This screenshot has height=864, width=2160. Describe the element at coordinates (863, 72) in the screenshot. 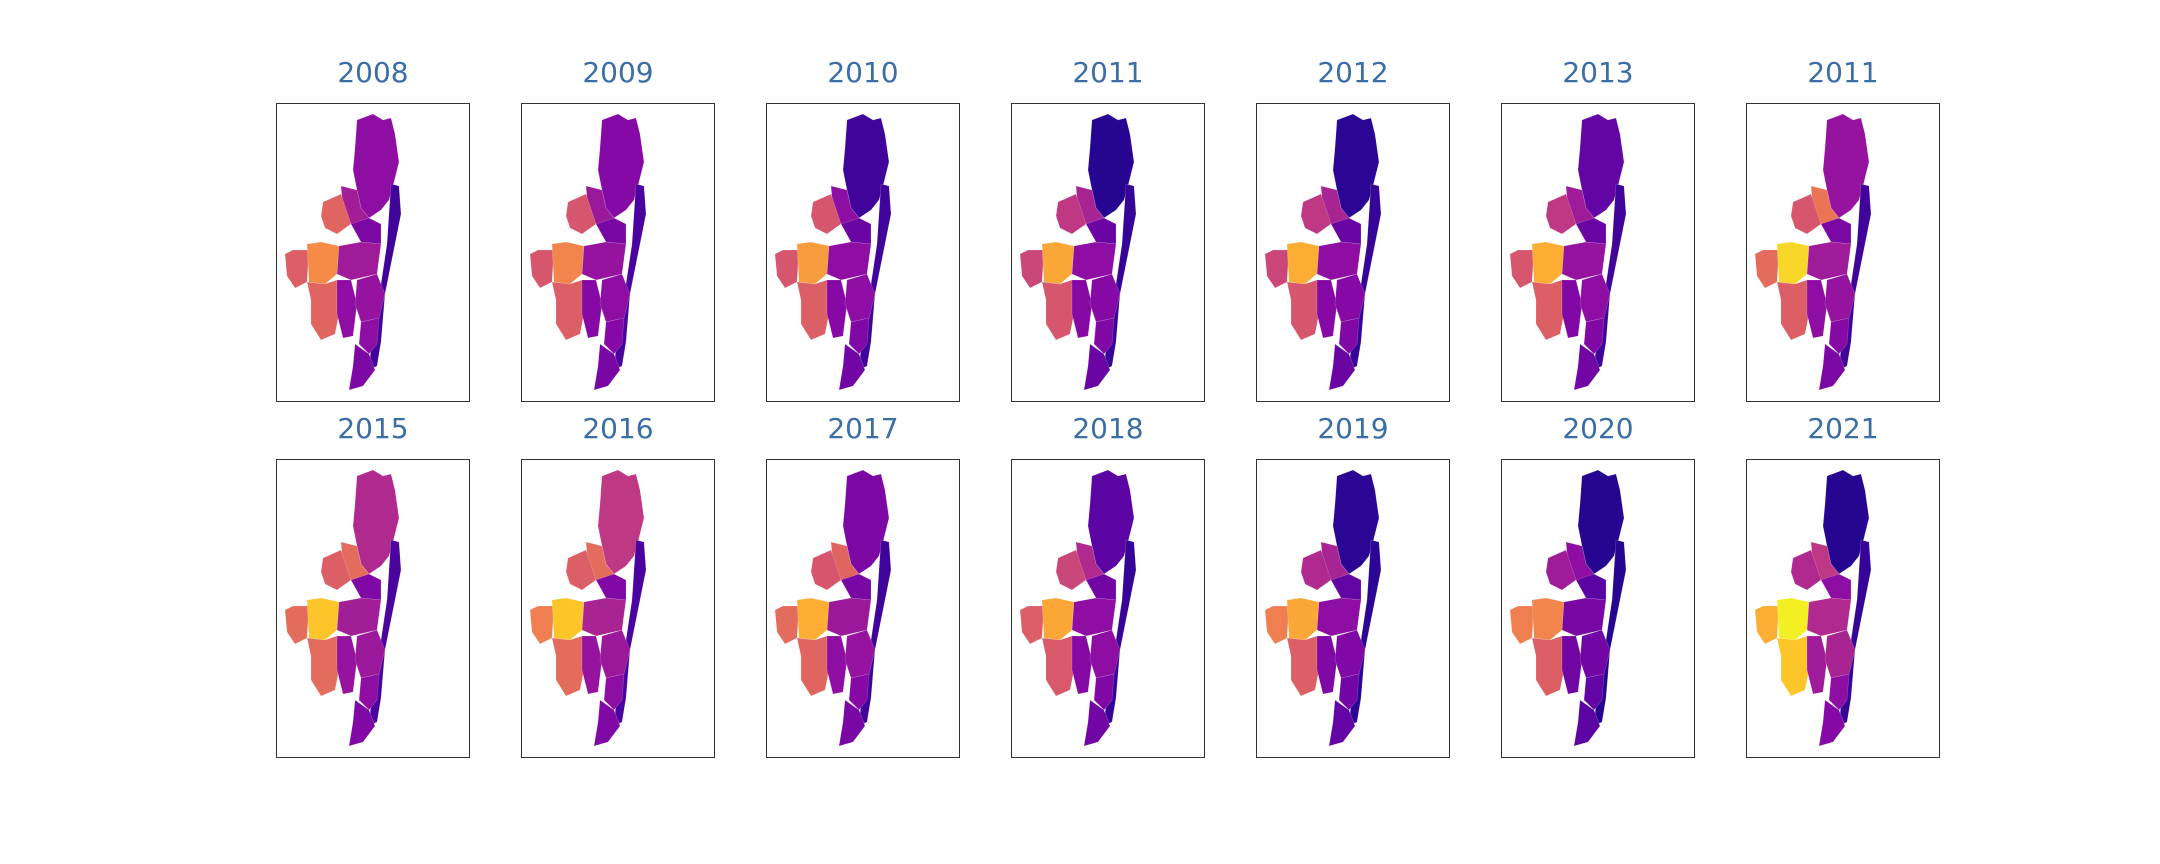

I see `panel-year-title: 2010` at that location.